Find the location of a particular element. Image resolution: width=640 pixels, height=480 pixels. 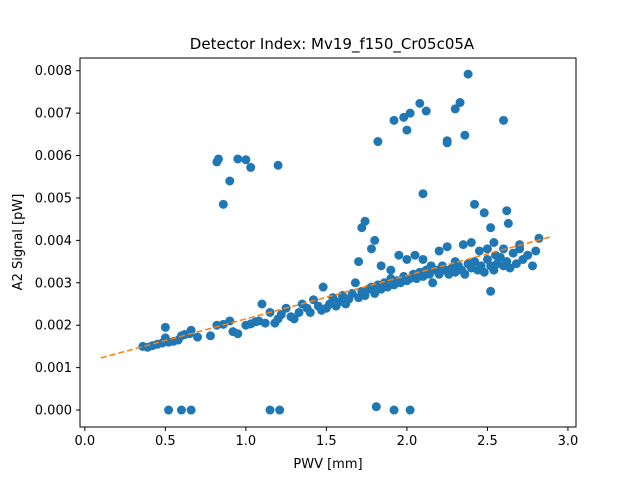

x-tick-label: 0.5 is located at coordinates (165, 441).